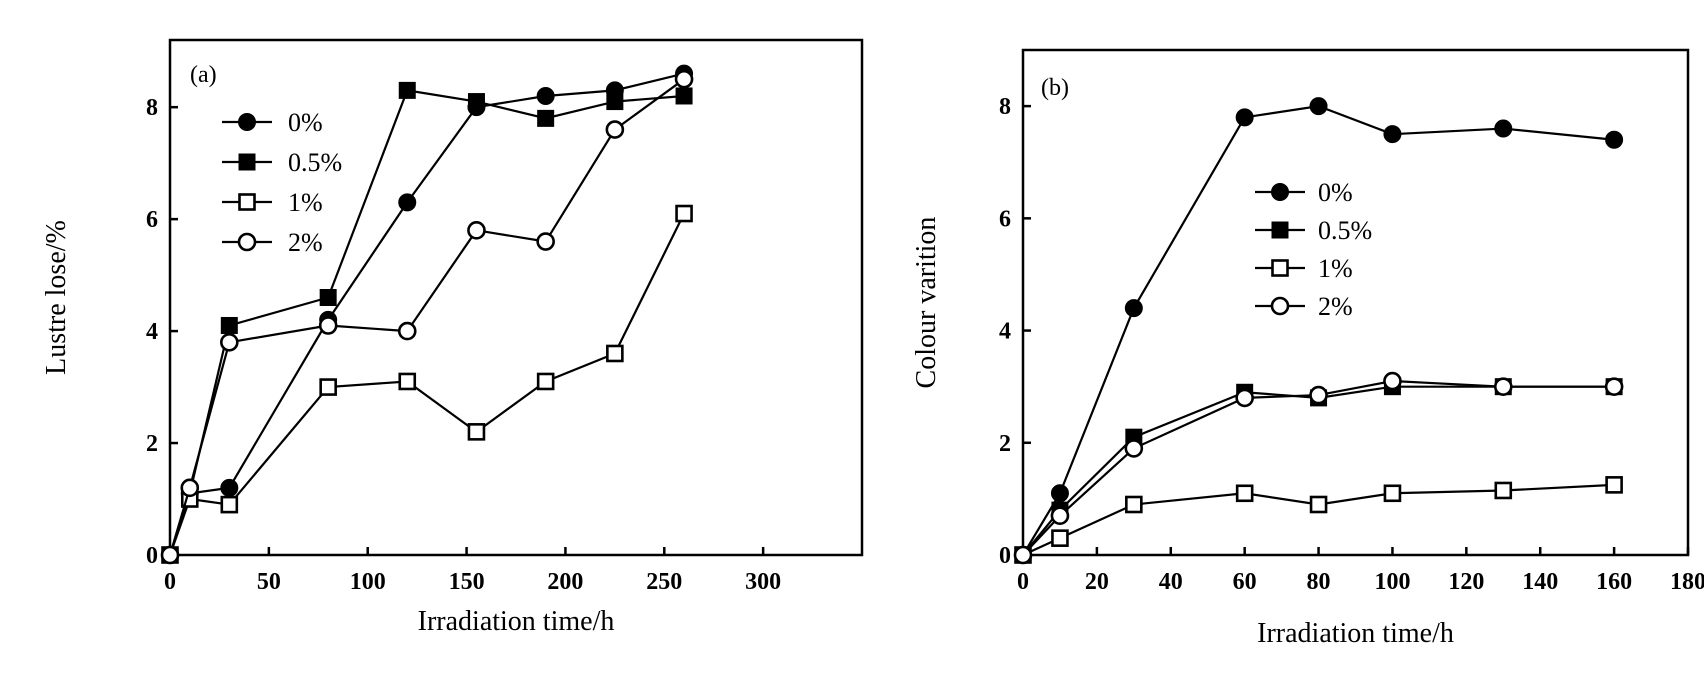 The image size is (1704, 686). What do you see at coordinates (1055, 88) in the screenshot?
I see `panel-label: (b)` at bounding box center [1055, 88].